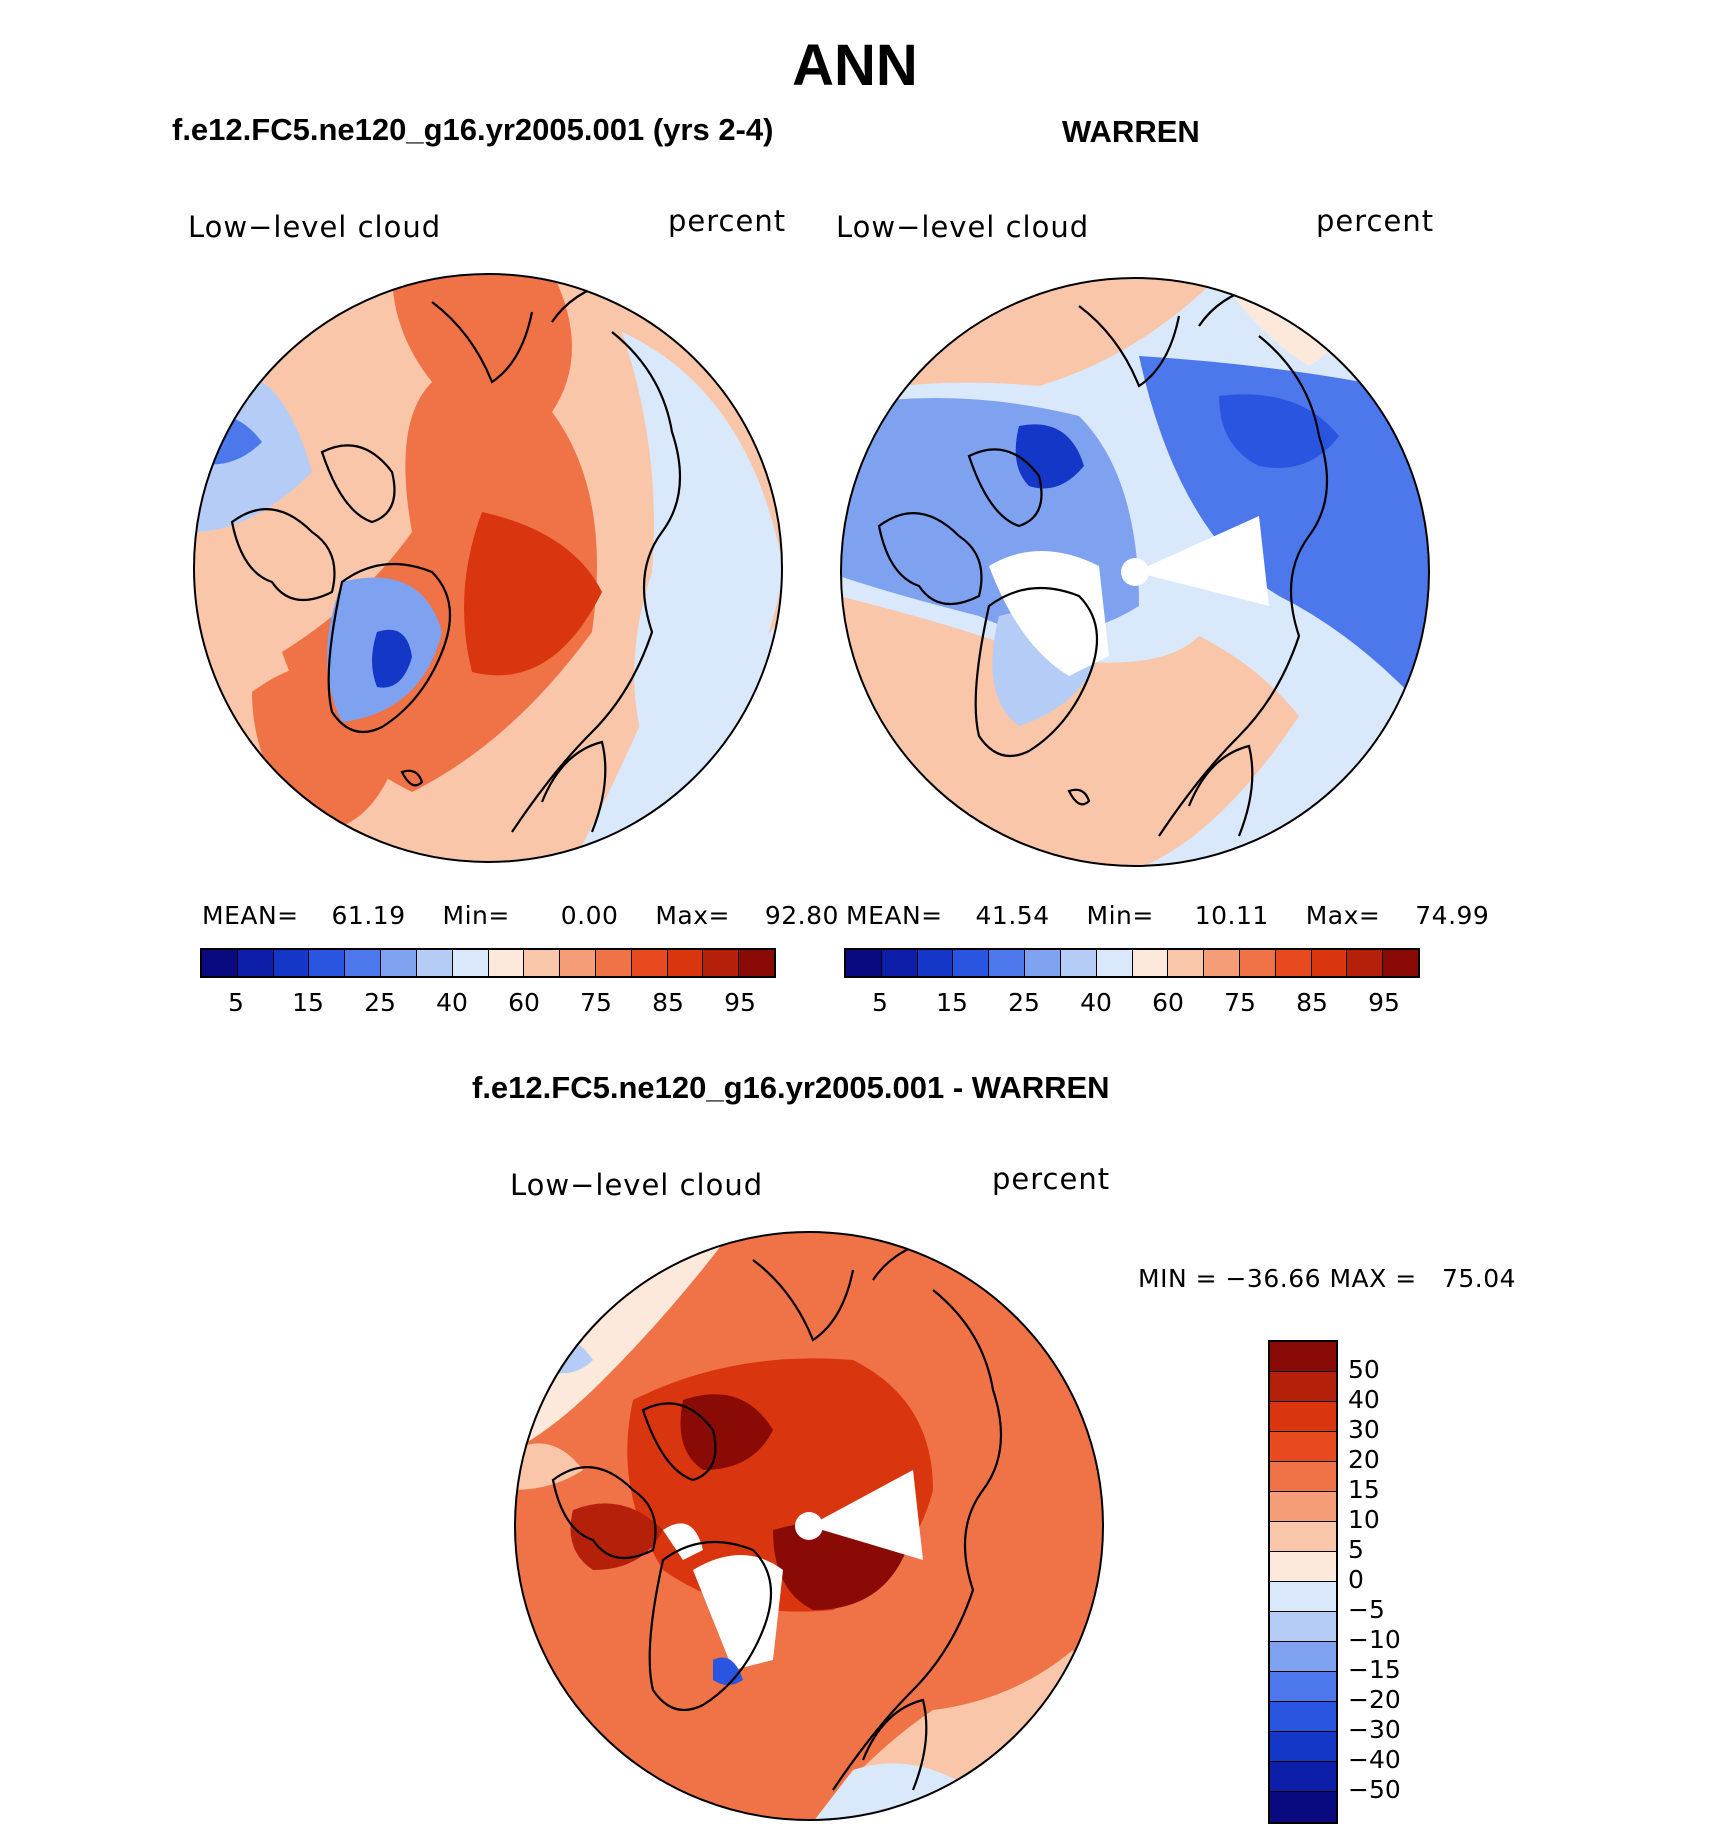  Describe the element at coordinates (1012, 915) in the screenshot. I see `obs-mean-value: 41.54` at that location.